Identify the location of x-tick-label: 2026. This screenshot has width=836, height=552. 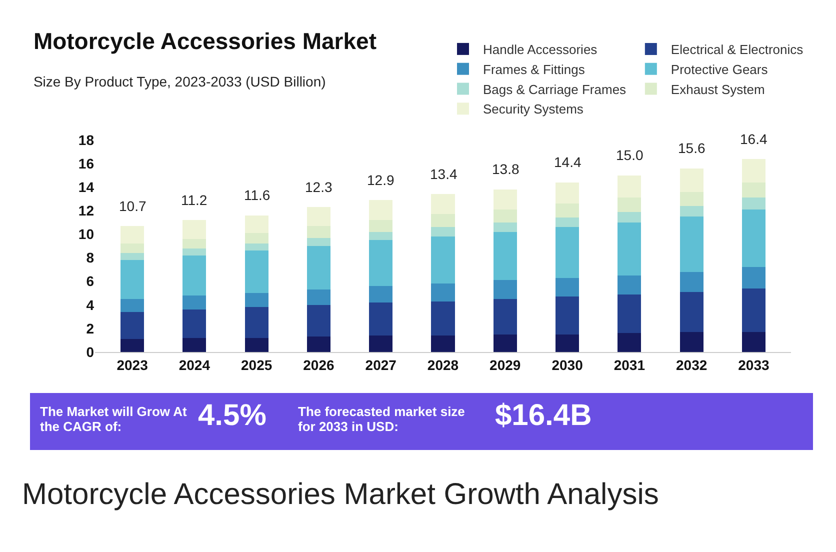
(318, 364).